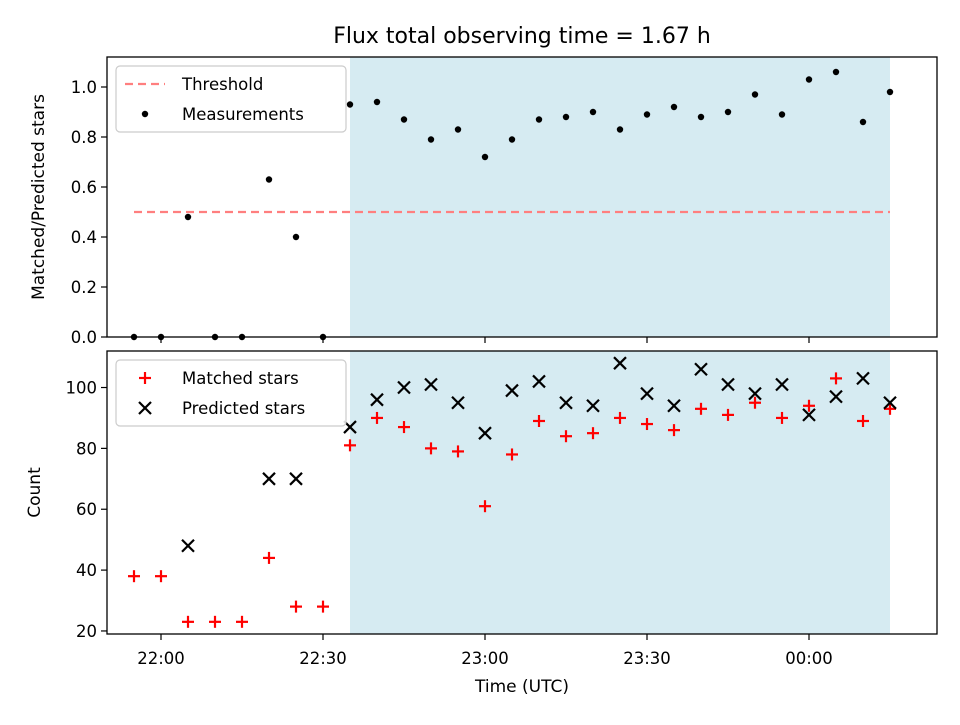 This screenshot has height=725, width=960. I want to click on x-axis-label: Time (UTC), so click(521, 687).